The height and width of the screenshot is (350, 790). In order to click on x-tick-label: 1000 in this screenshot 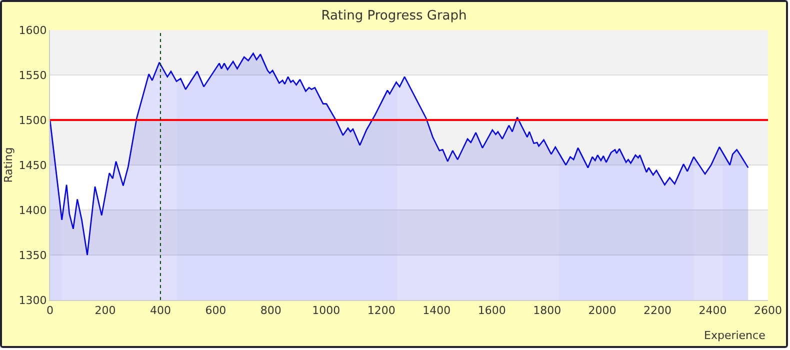, I will do `click(326, 311)`.